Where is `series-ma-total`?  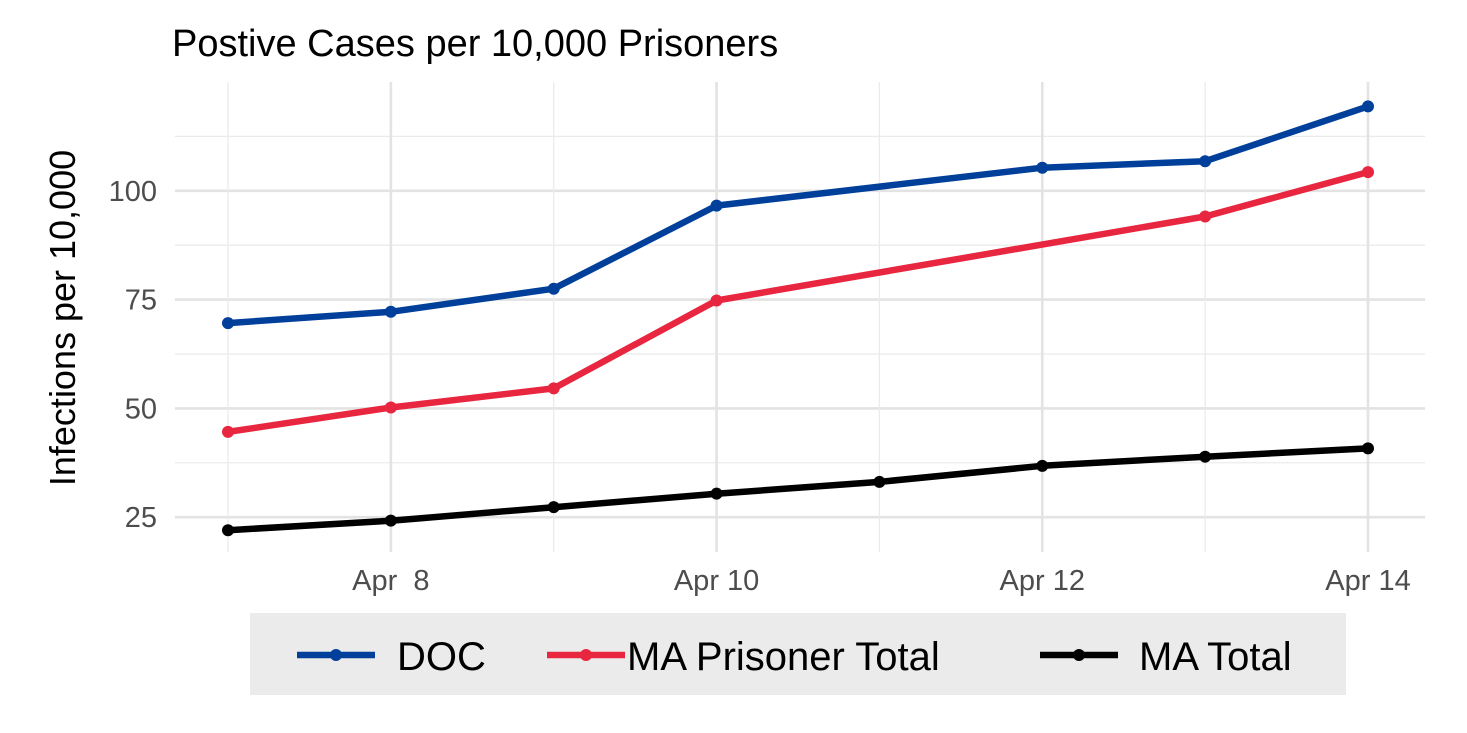 series-ma-total is located at coordinates (798, 489).